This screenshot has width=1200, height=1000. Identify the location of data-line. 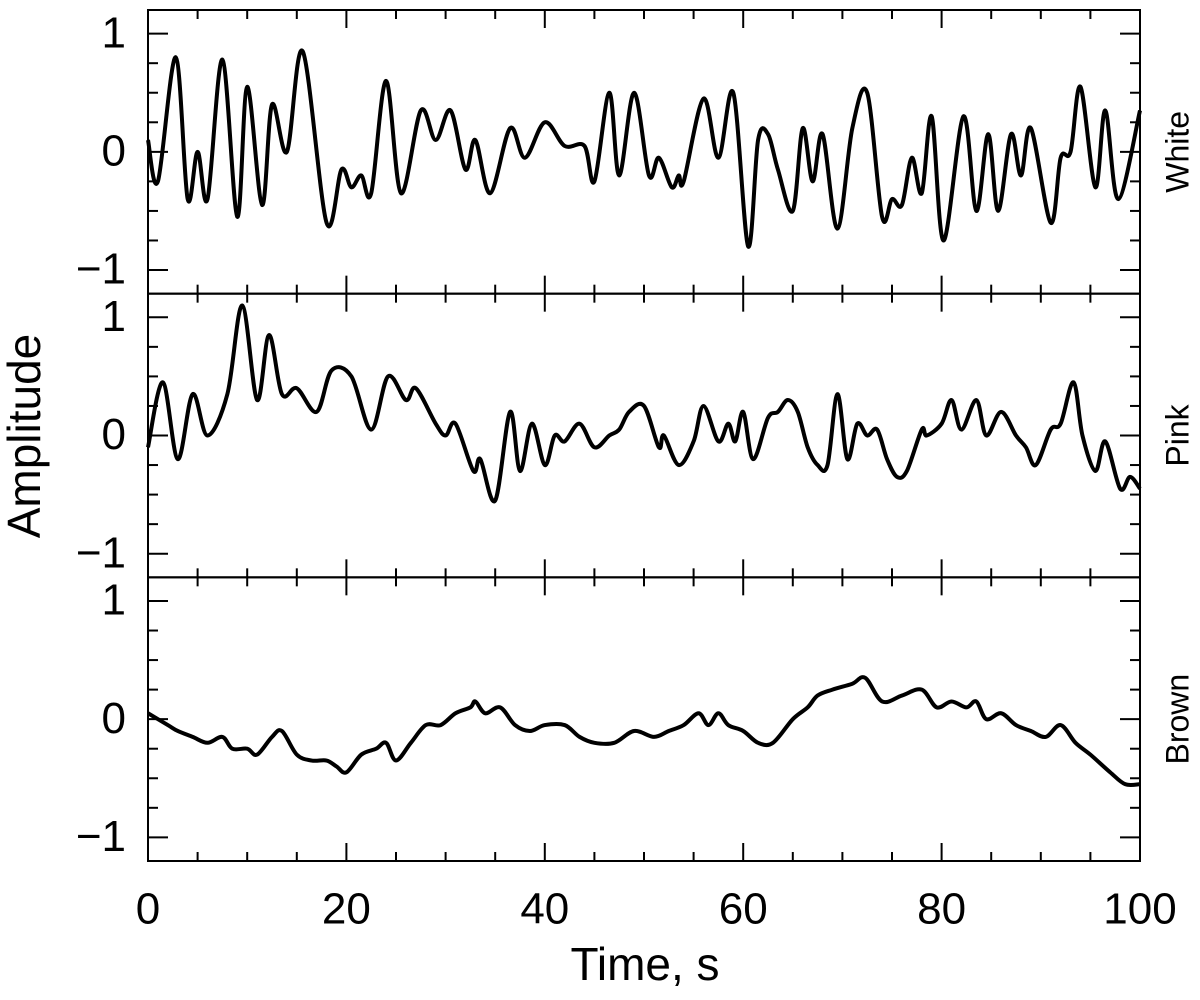
(643, 731).